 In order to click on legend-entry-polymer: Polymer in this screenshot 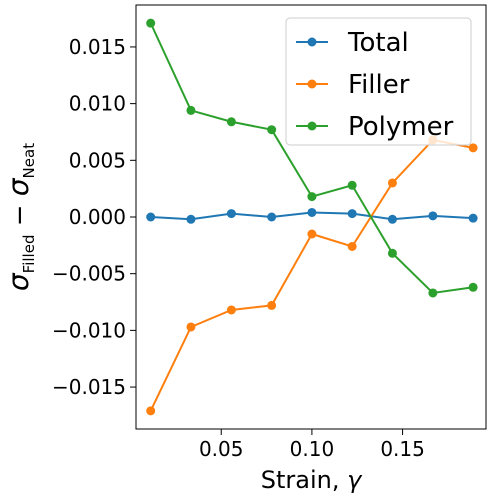, I will do `click(375, 127)`.